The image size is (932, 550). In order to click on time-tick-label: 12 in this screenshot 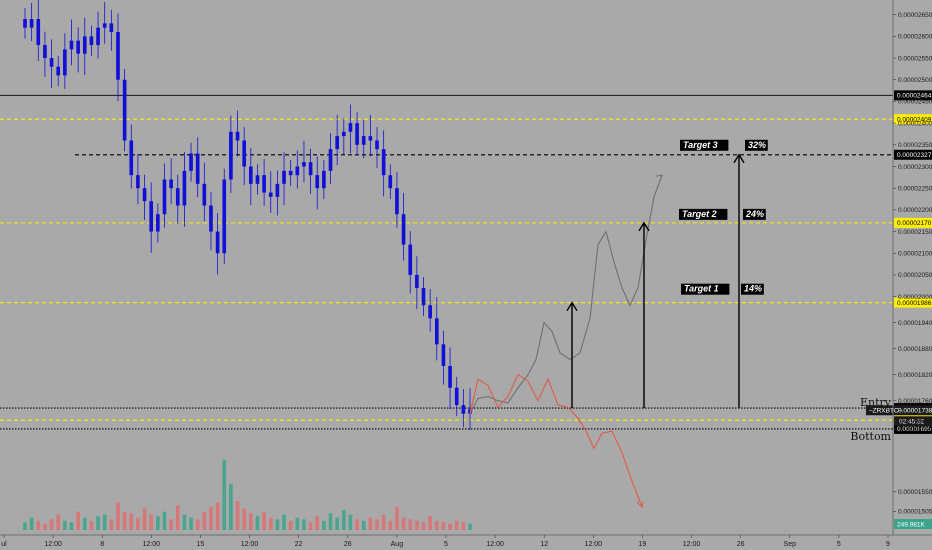, I will do `click(544, 544)`.